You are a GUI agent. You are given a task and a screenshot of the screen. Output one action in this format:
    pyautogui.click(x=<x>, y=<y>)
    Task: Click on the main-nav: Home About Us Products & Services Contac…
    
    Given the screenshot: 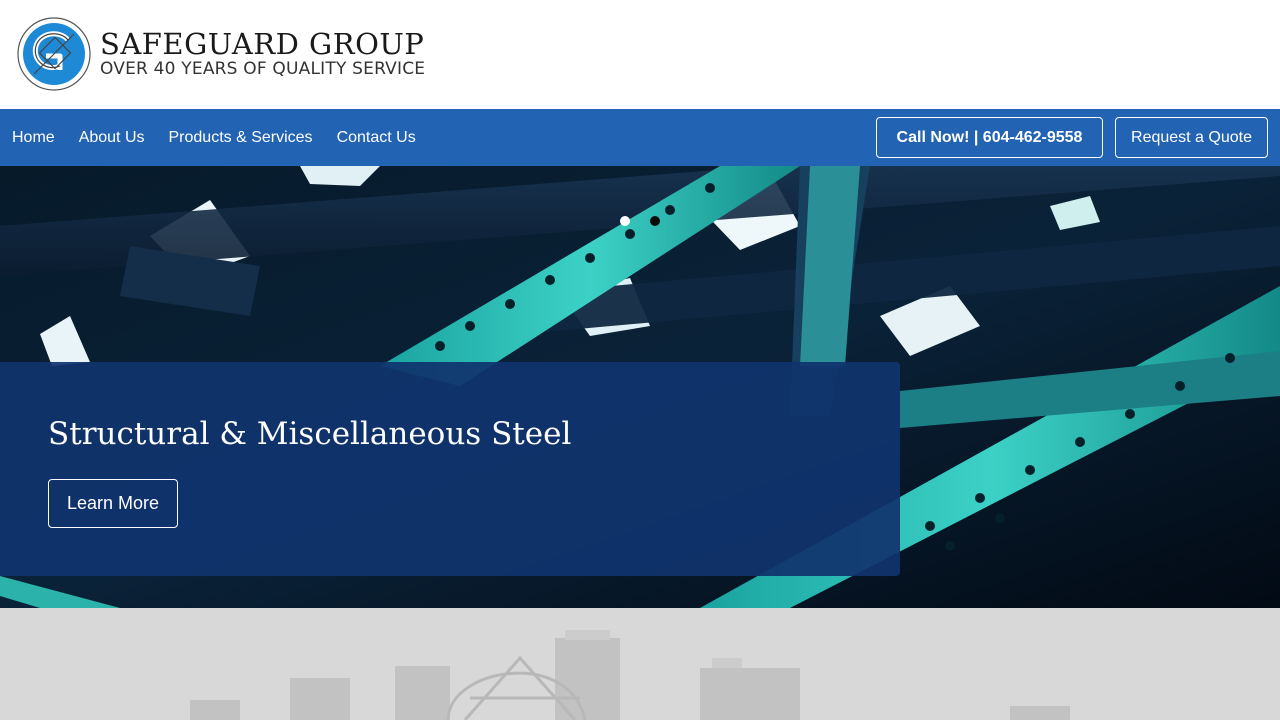 What is the action you would take?
    pyautogui.click(x=640, y=137)
    